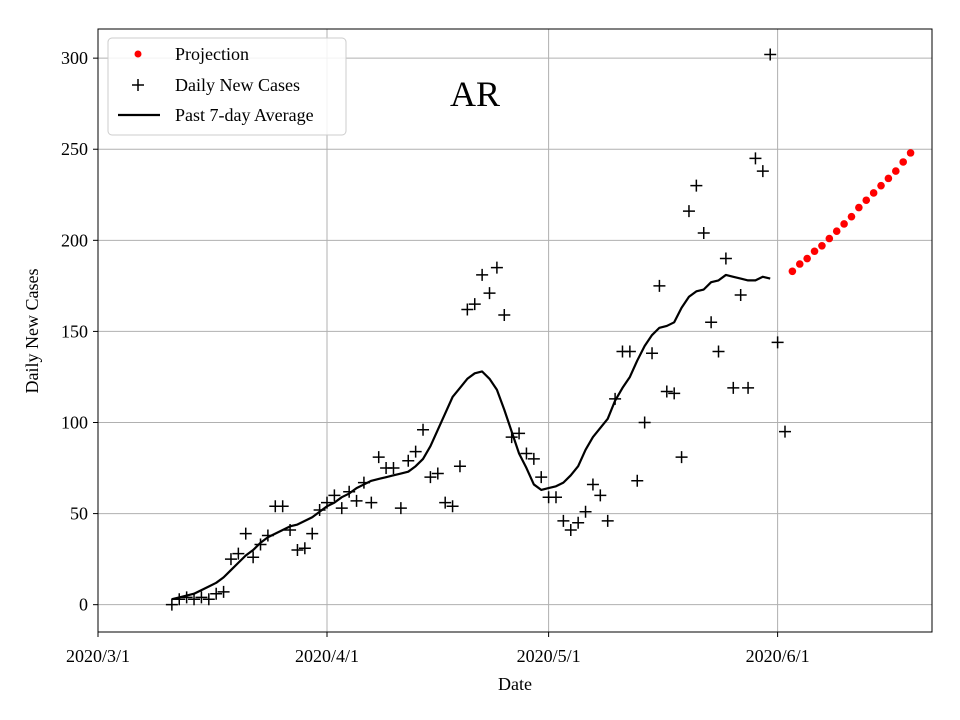 This screenshot has height=720, width=960. Describe the element at coordinates (74, 331) in the screenshot. I see `y-tick-label: 150` at that location.